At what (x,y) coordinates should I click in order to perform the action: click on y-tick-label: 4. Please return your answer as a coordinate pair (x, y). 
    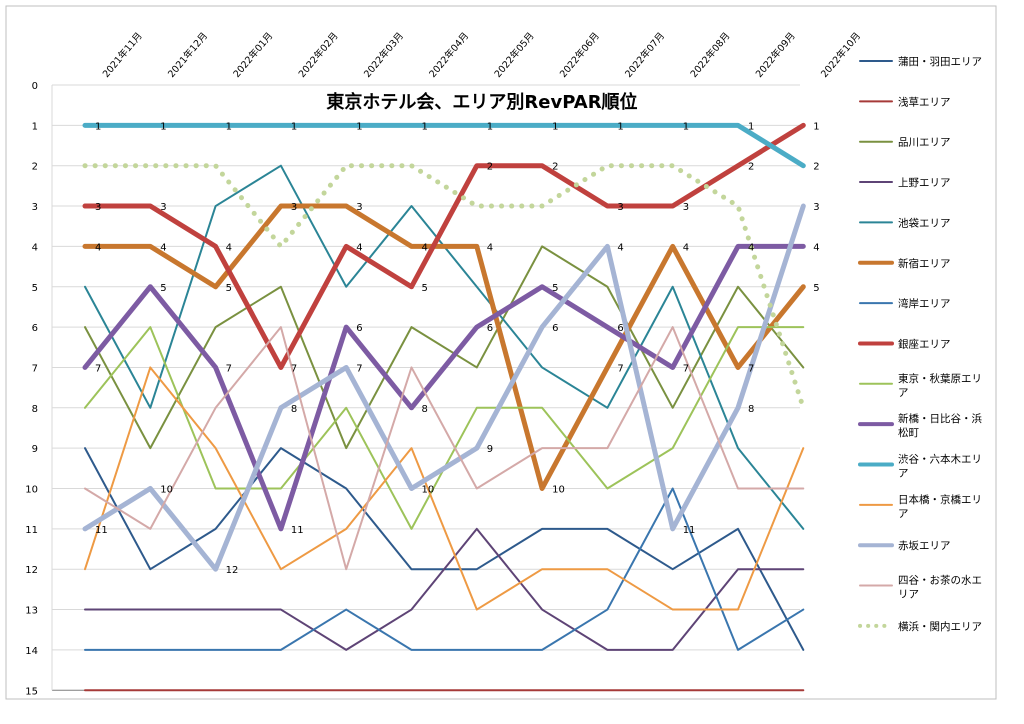
    Looking at the image, I should click on (35, 247).